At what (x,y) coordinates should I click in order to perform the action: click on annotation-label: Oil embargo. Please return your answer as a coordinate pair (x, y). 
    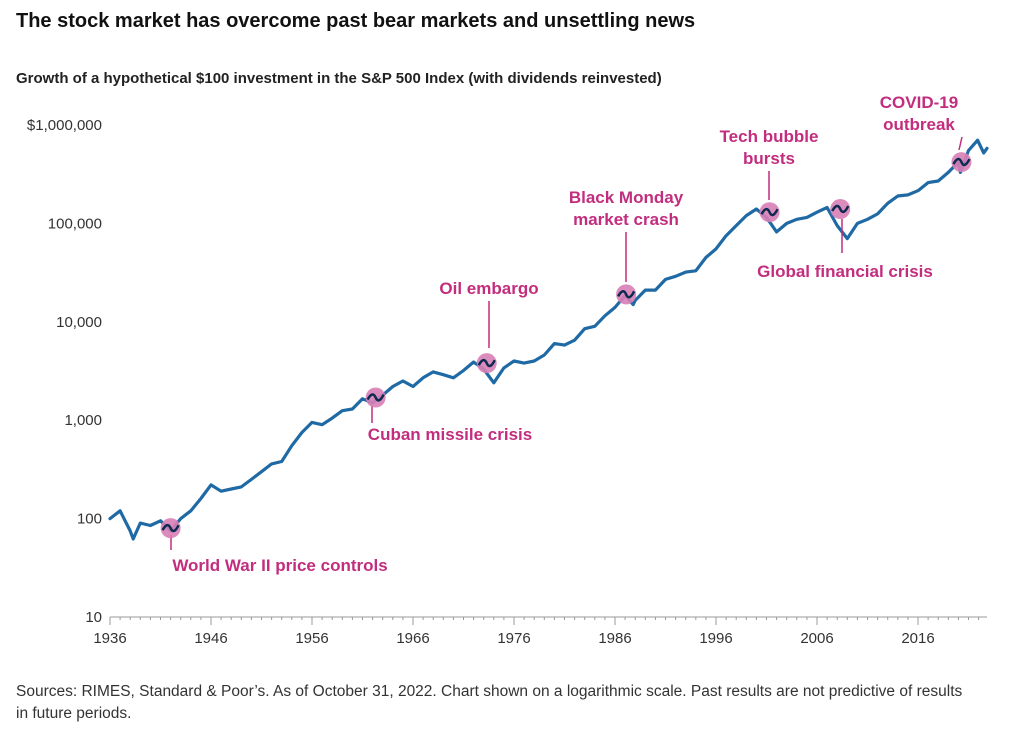
    Looking at the image, I should click on (488, 288).